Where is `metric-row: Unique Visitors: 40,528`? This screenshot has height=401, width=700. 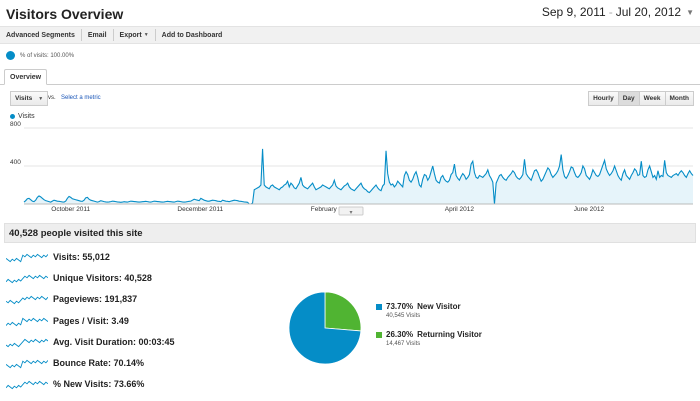 metric-row: Unique Visitors: 40,528 is located at coordinates (79, 278).